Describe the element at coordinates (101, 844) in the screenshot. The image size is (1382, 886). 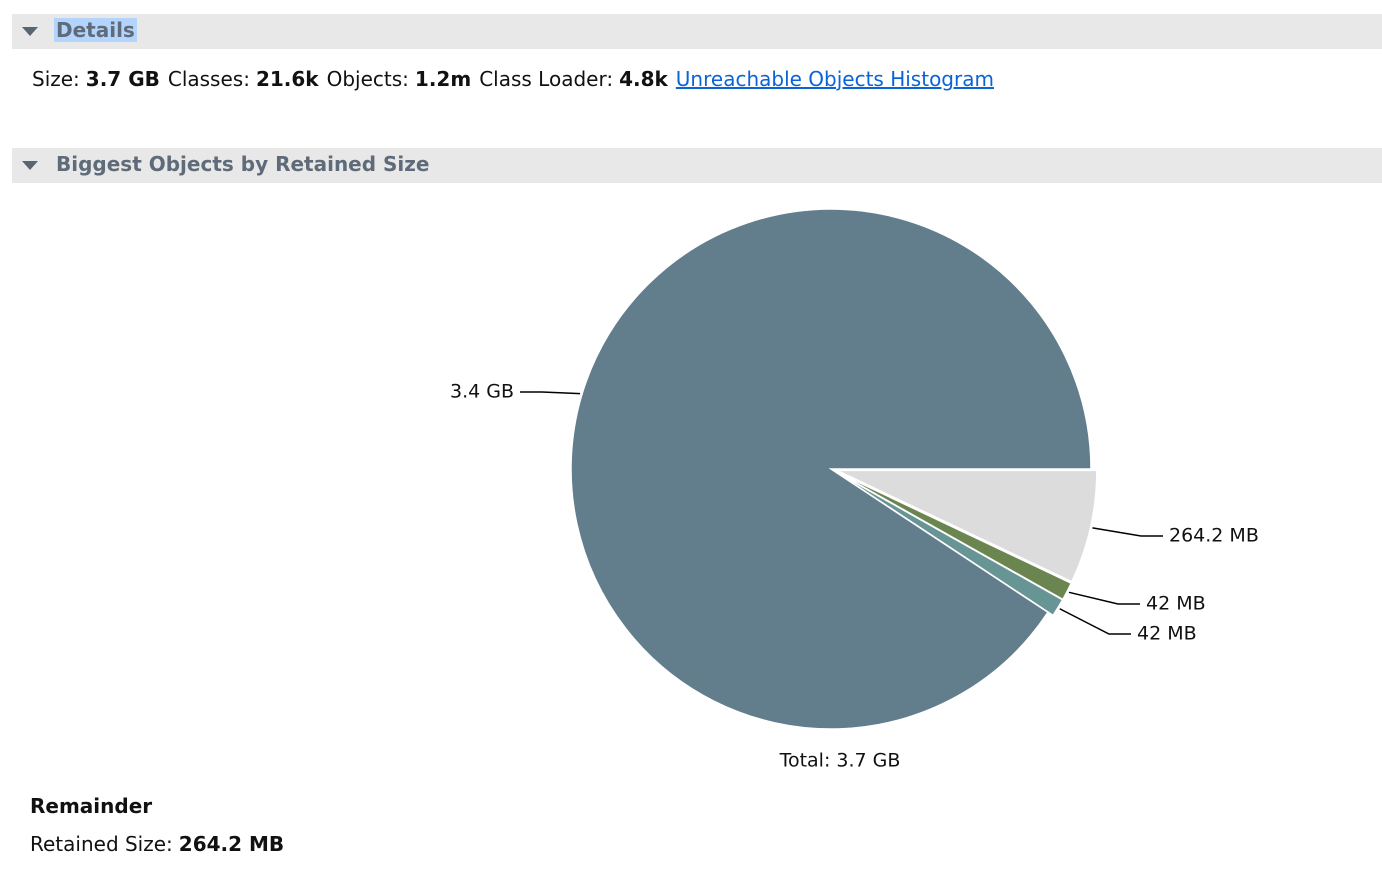
I see `label: Retained Size:` at that location.